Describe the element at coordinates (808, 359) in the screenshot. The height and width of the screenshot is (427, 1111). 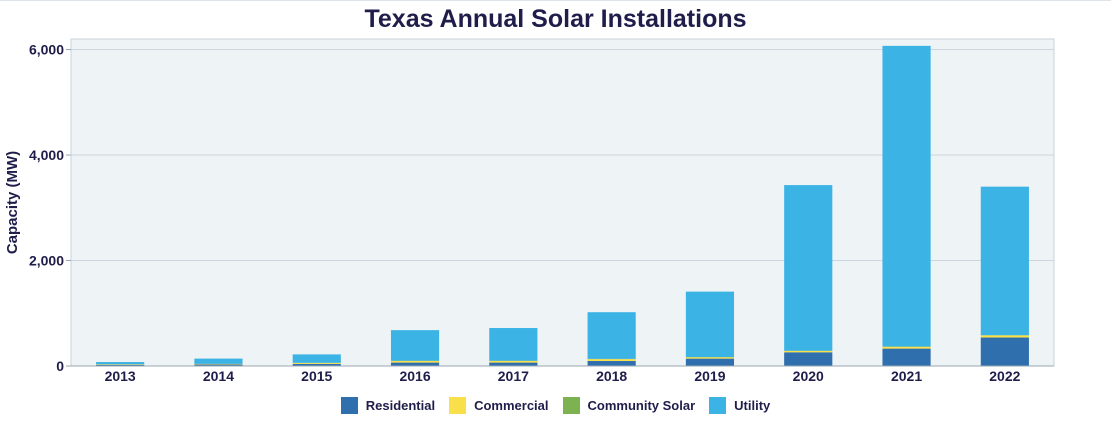
I see `bar-residential-2020` at that location.